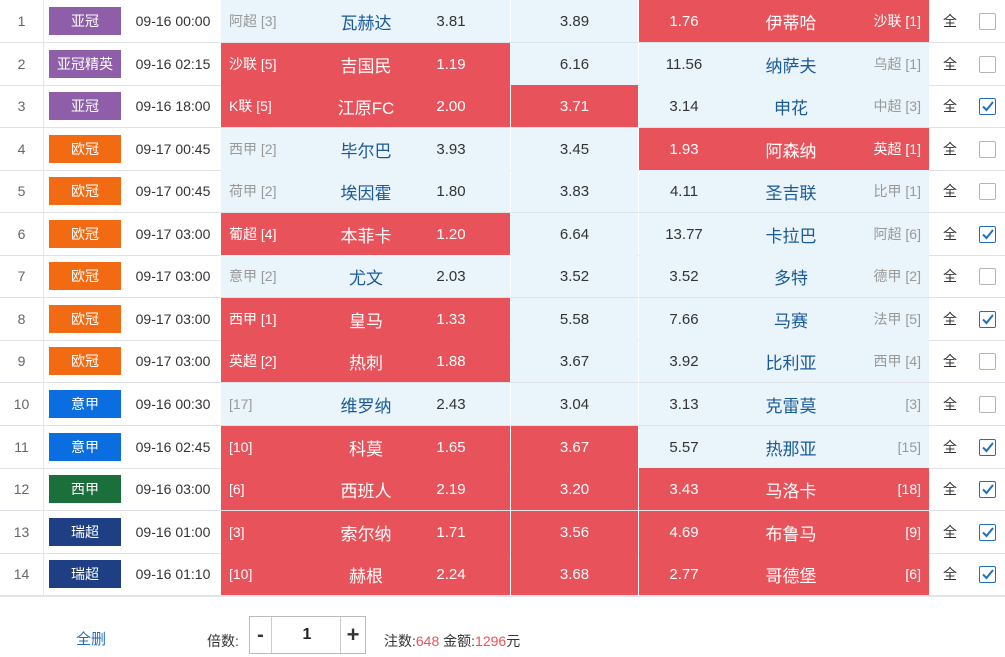 Image resolution: width=1005 pixels, height=657 pixels. I want to click on checkbox-cell, so click(987, 106).